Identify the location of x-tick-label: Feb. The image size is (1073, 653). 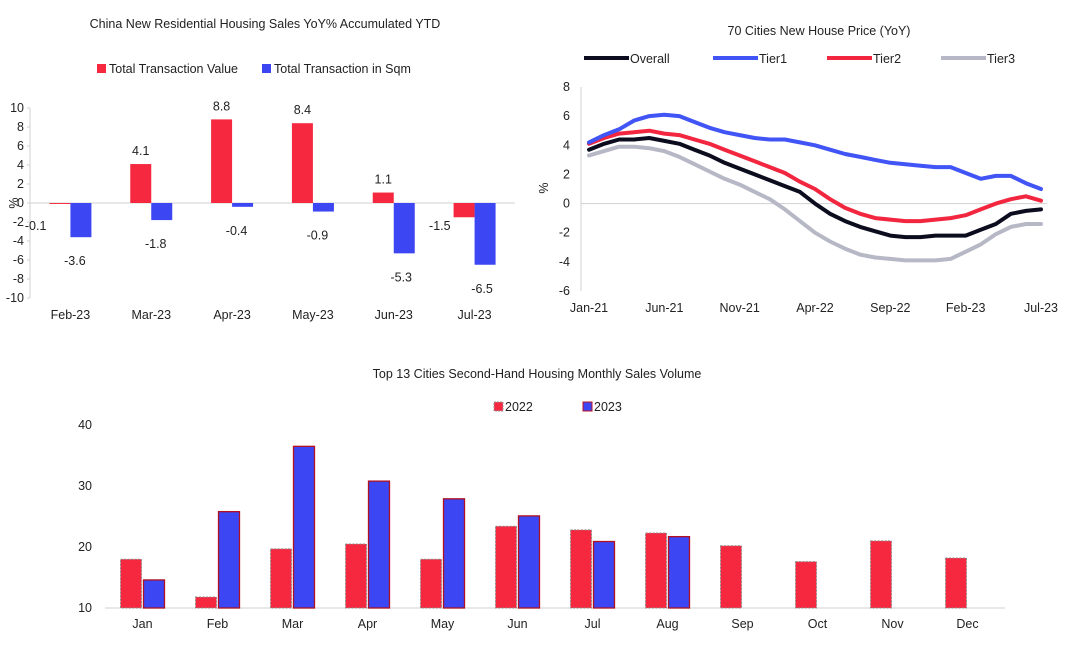
(218, 624).